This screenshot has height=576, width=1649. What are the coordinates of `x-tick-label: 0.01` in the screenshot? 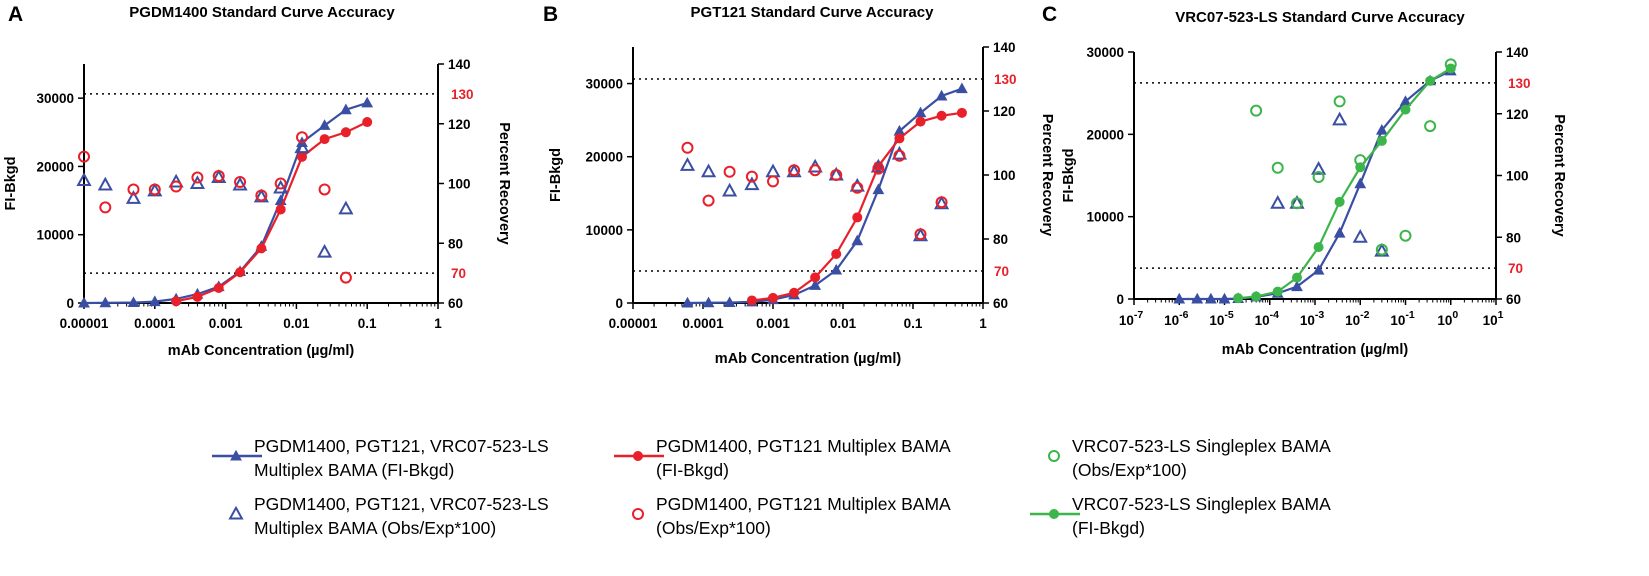 It's located at (843, 323).